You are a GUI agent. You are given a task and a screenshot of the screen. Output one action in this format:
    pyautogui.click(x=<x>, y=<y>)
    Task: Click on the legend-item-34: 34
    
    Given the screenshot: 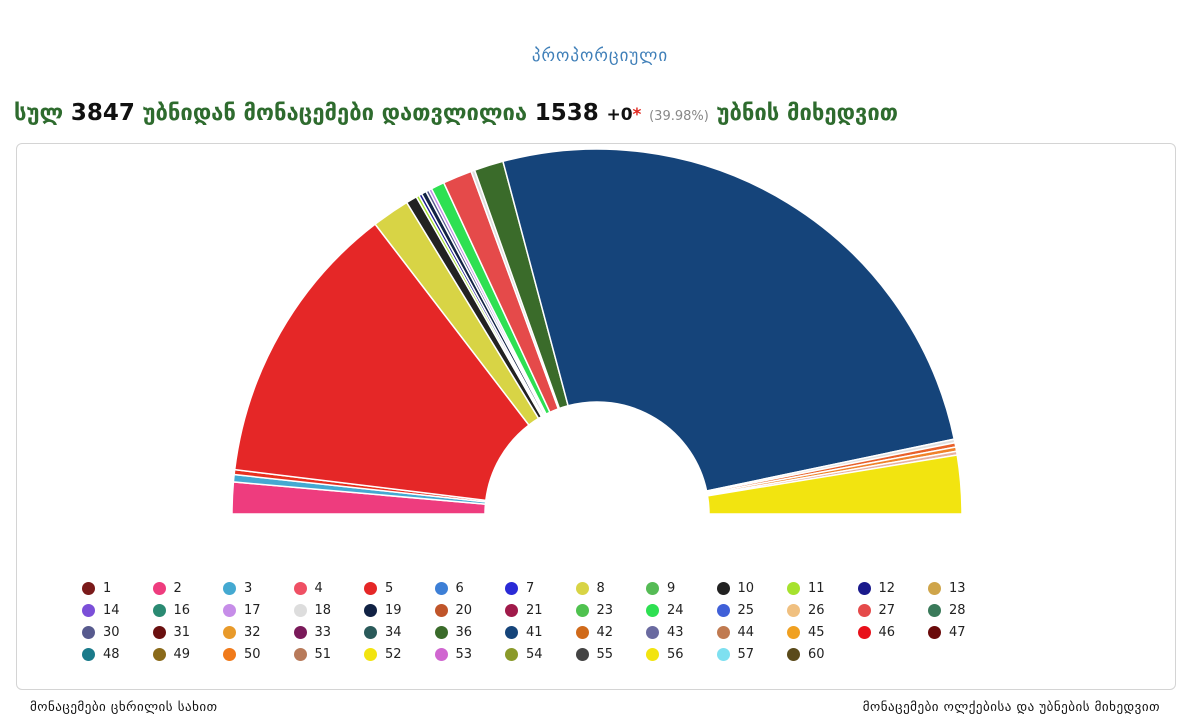 What is the action you would take?
    pyautogui.click(x=399, y=632)
    